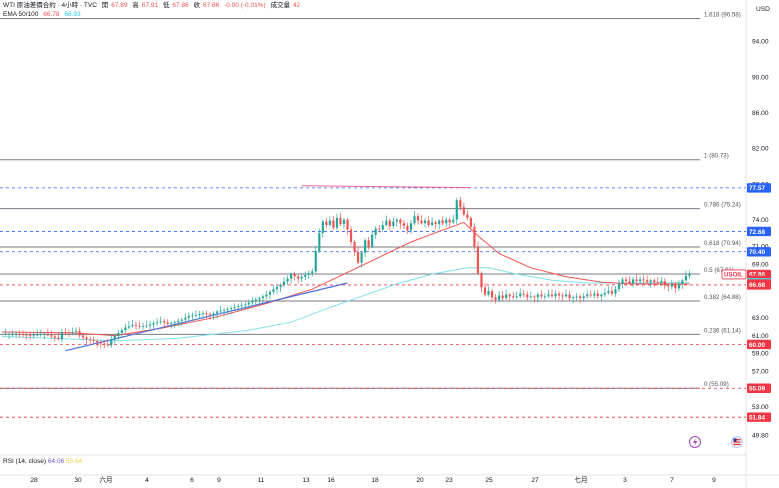 The width and height of the screenshot is (779, 488). What do you see at coordinates (345, 304) in the screenshot?
I see `ema100-line` at bounding box center [345, 304].